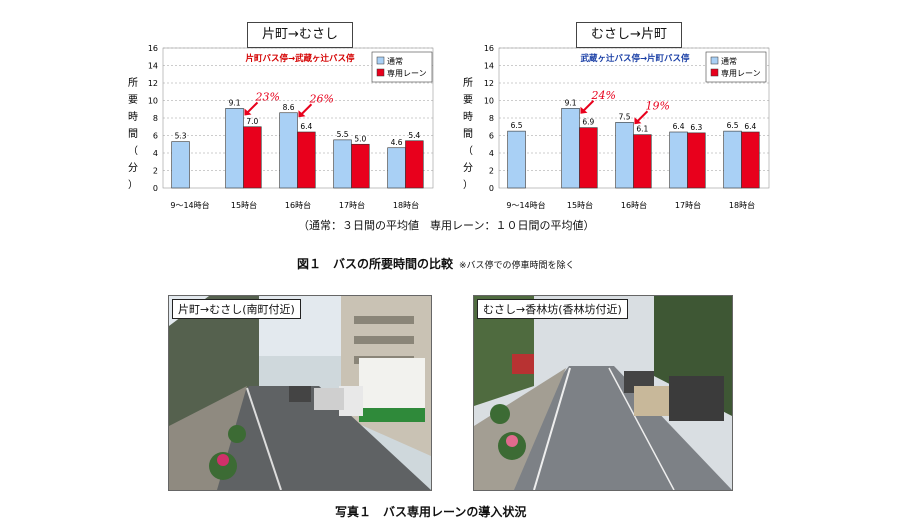 This screenshot has height=532, width=900. What do you see at coordinates (300, 35) in the screenshot?
I see `chart-1-box-title: 片町→むさし` at bounding box center [300, 35].